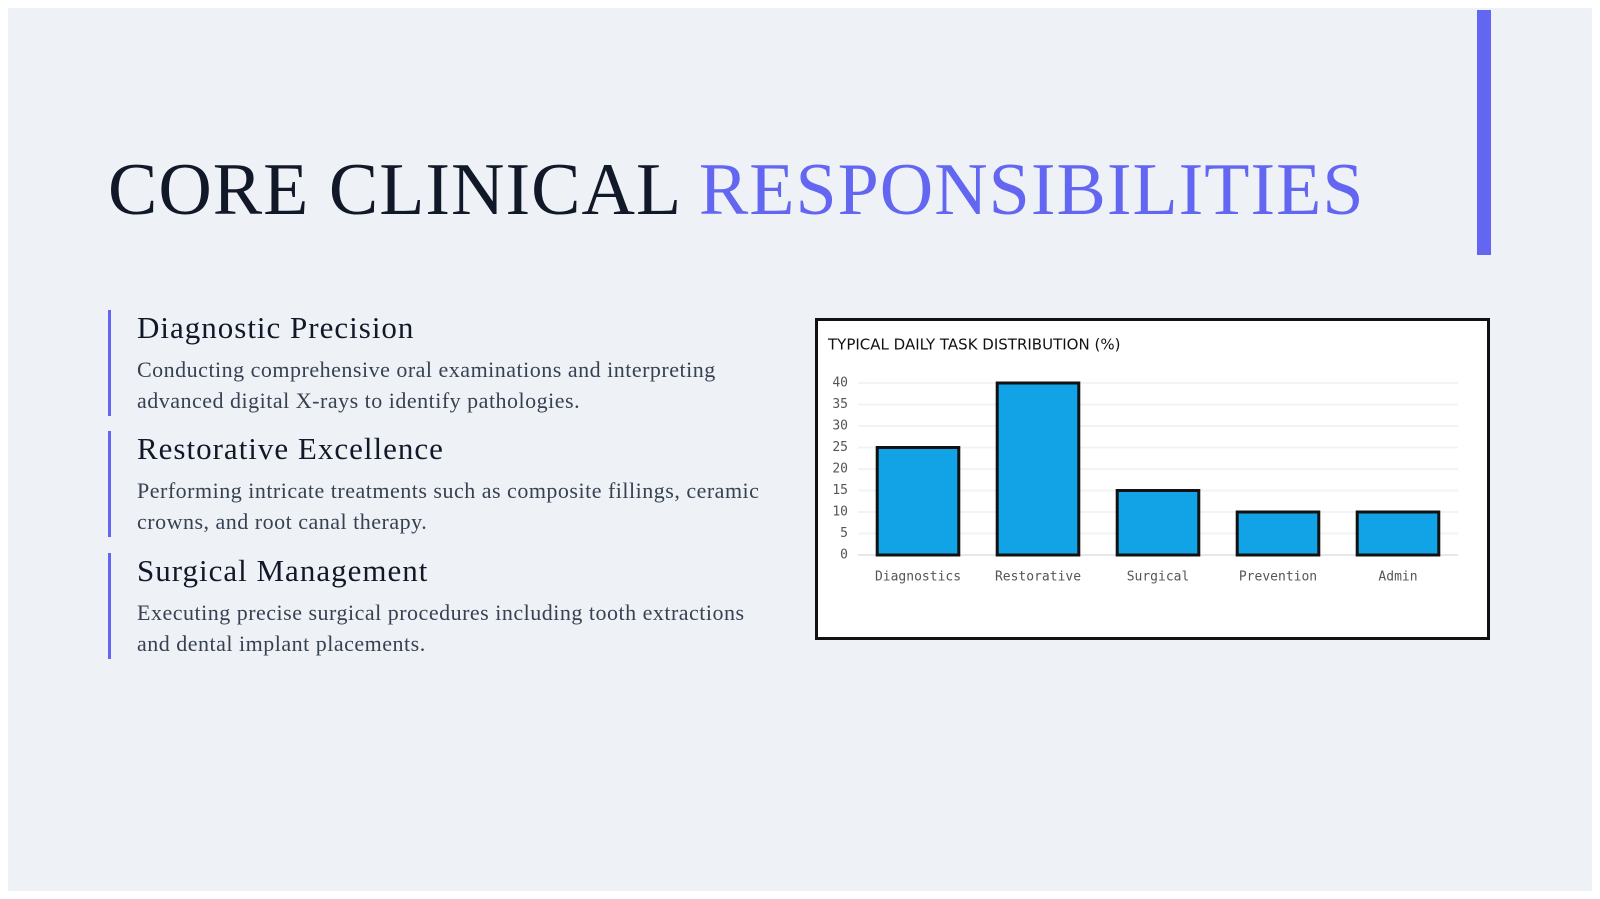  I want to click on x-tick-label: Restorative, so click(1038, 577).